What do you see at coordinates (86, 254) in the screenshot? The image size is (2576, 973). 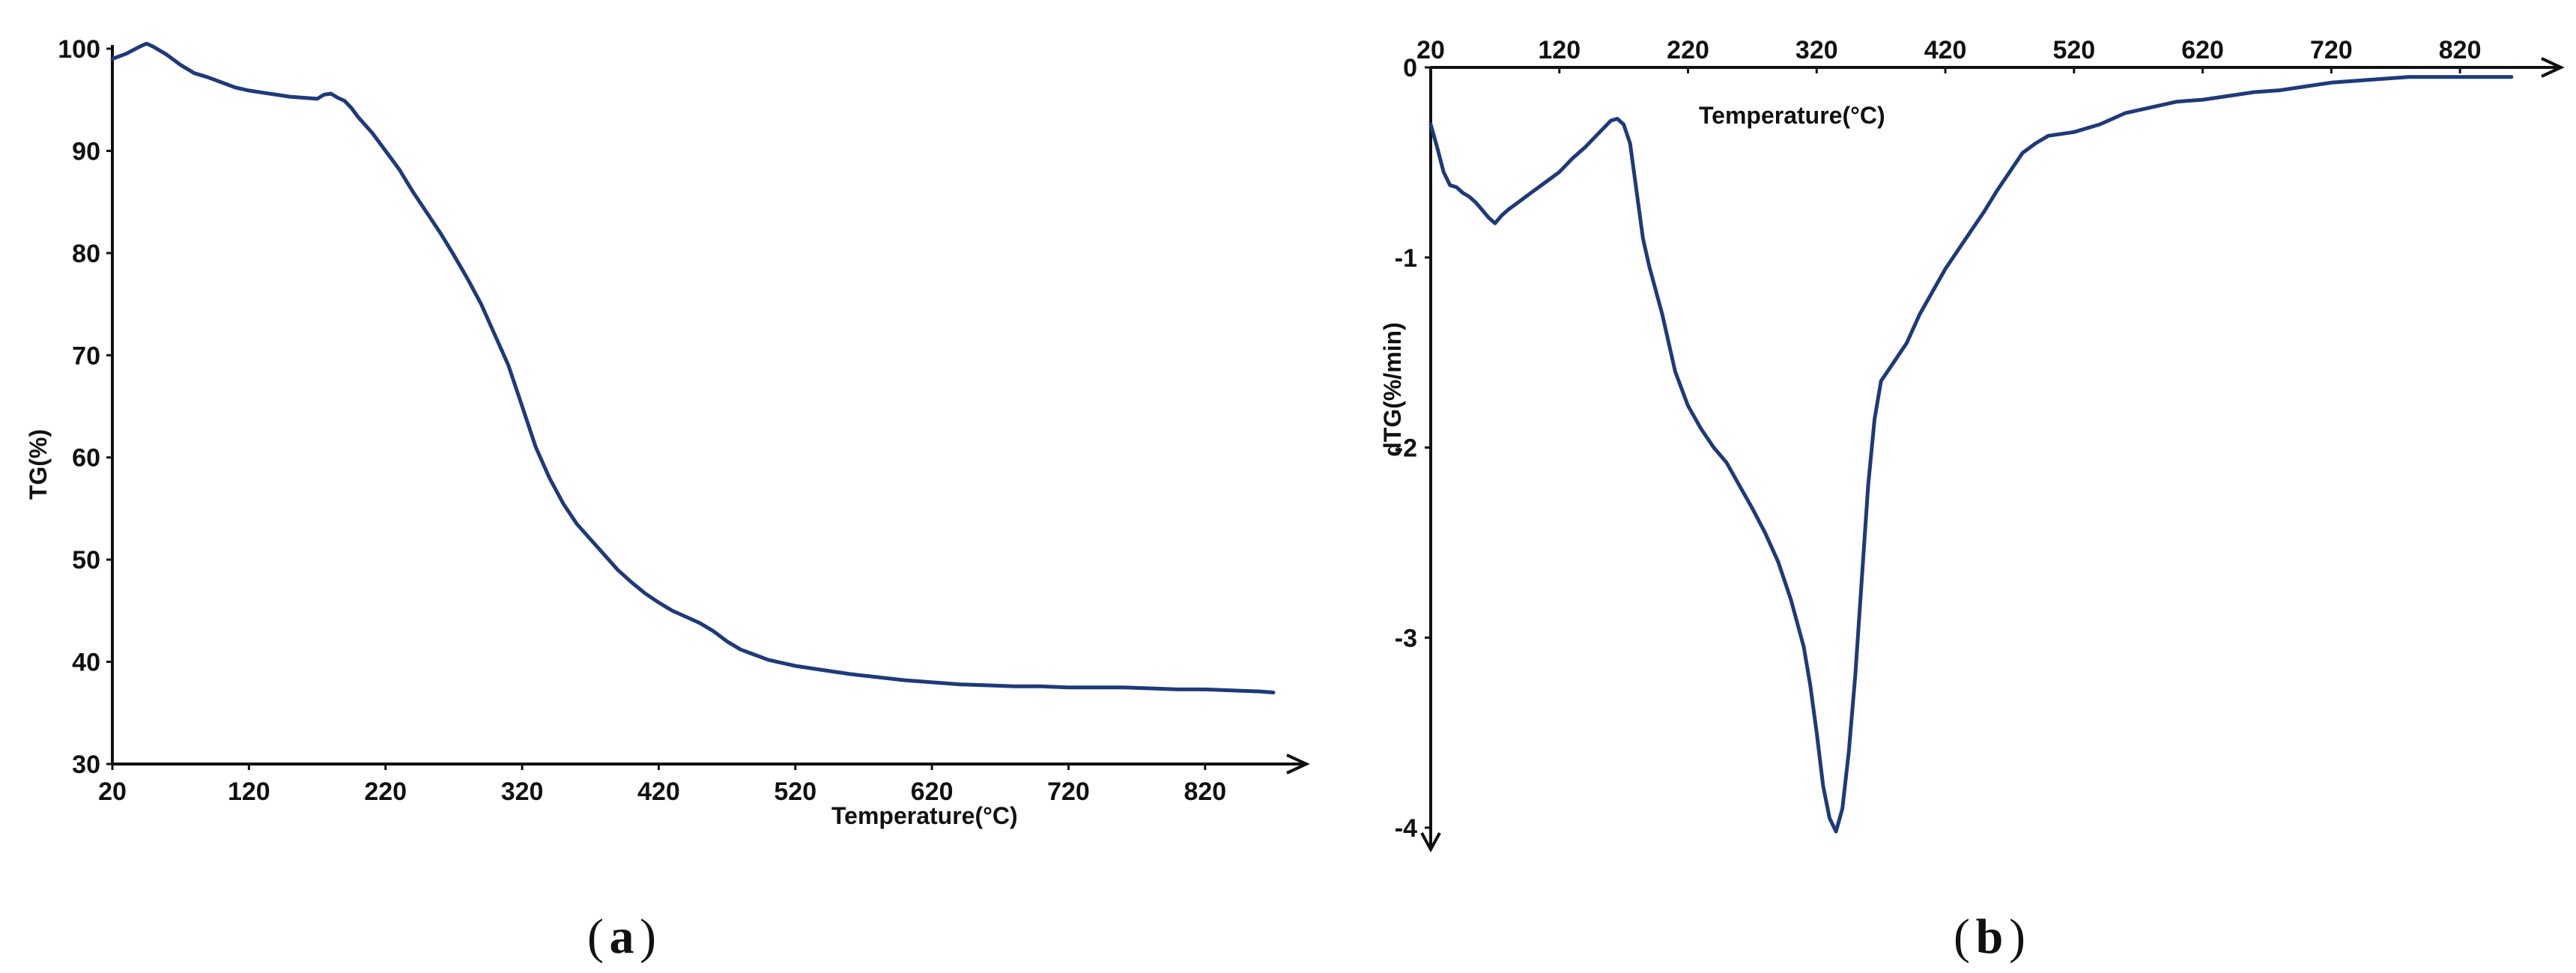 I see `panel-a-y-tick-label: 80` at bounding box center [86, 254].